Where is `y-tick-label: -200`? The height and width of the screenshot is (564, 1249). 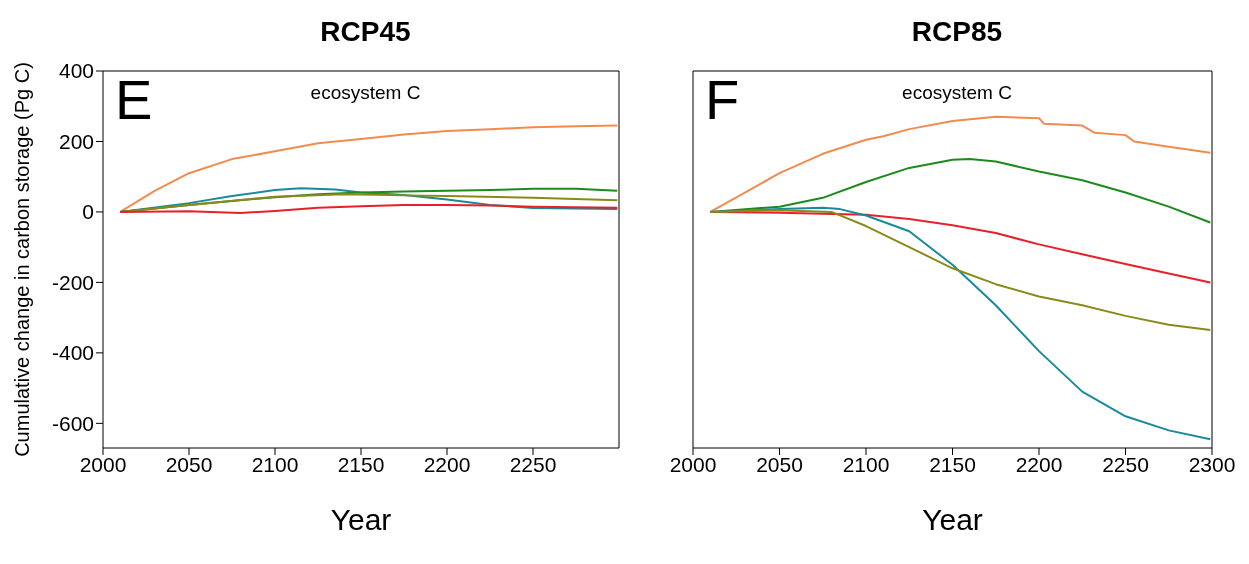 y-tick-label: -200 is located at coordinates (72, 282).